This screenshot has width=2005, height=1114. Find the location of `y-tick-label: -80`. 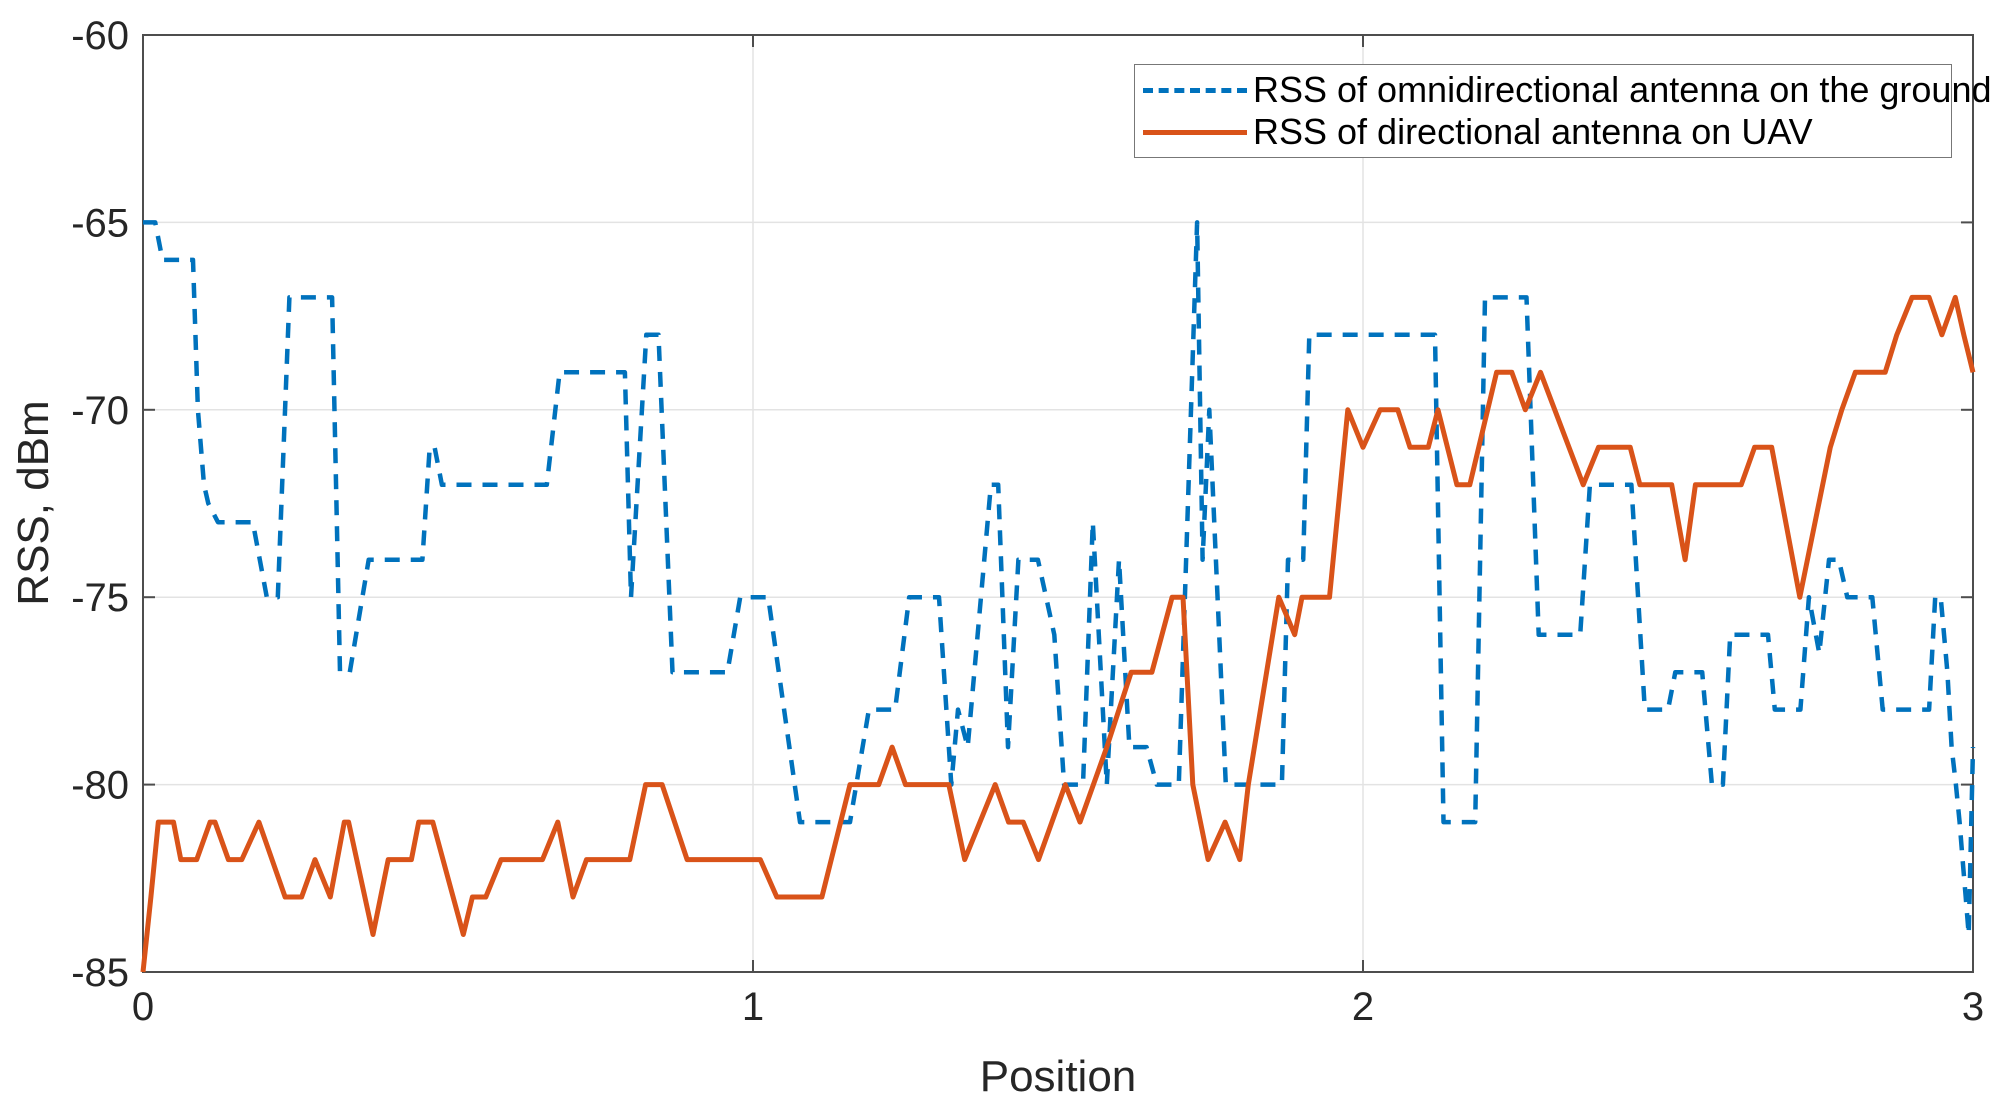

y-tick-label: -80 is located at coordinates (100, 786).